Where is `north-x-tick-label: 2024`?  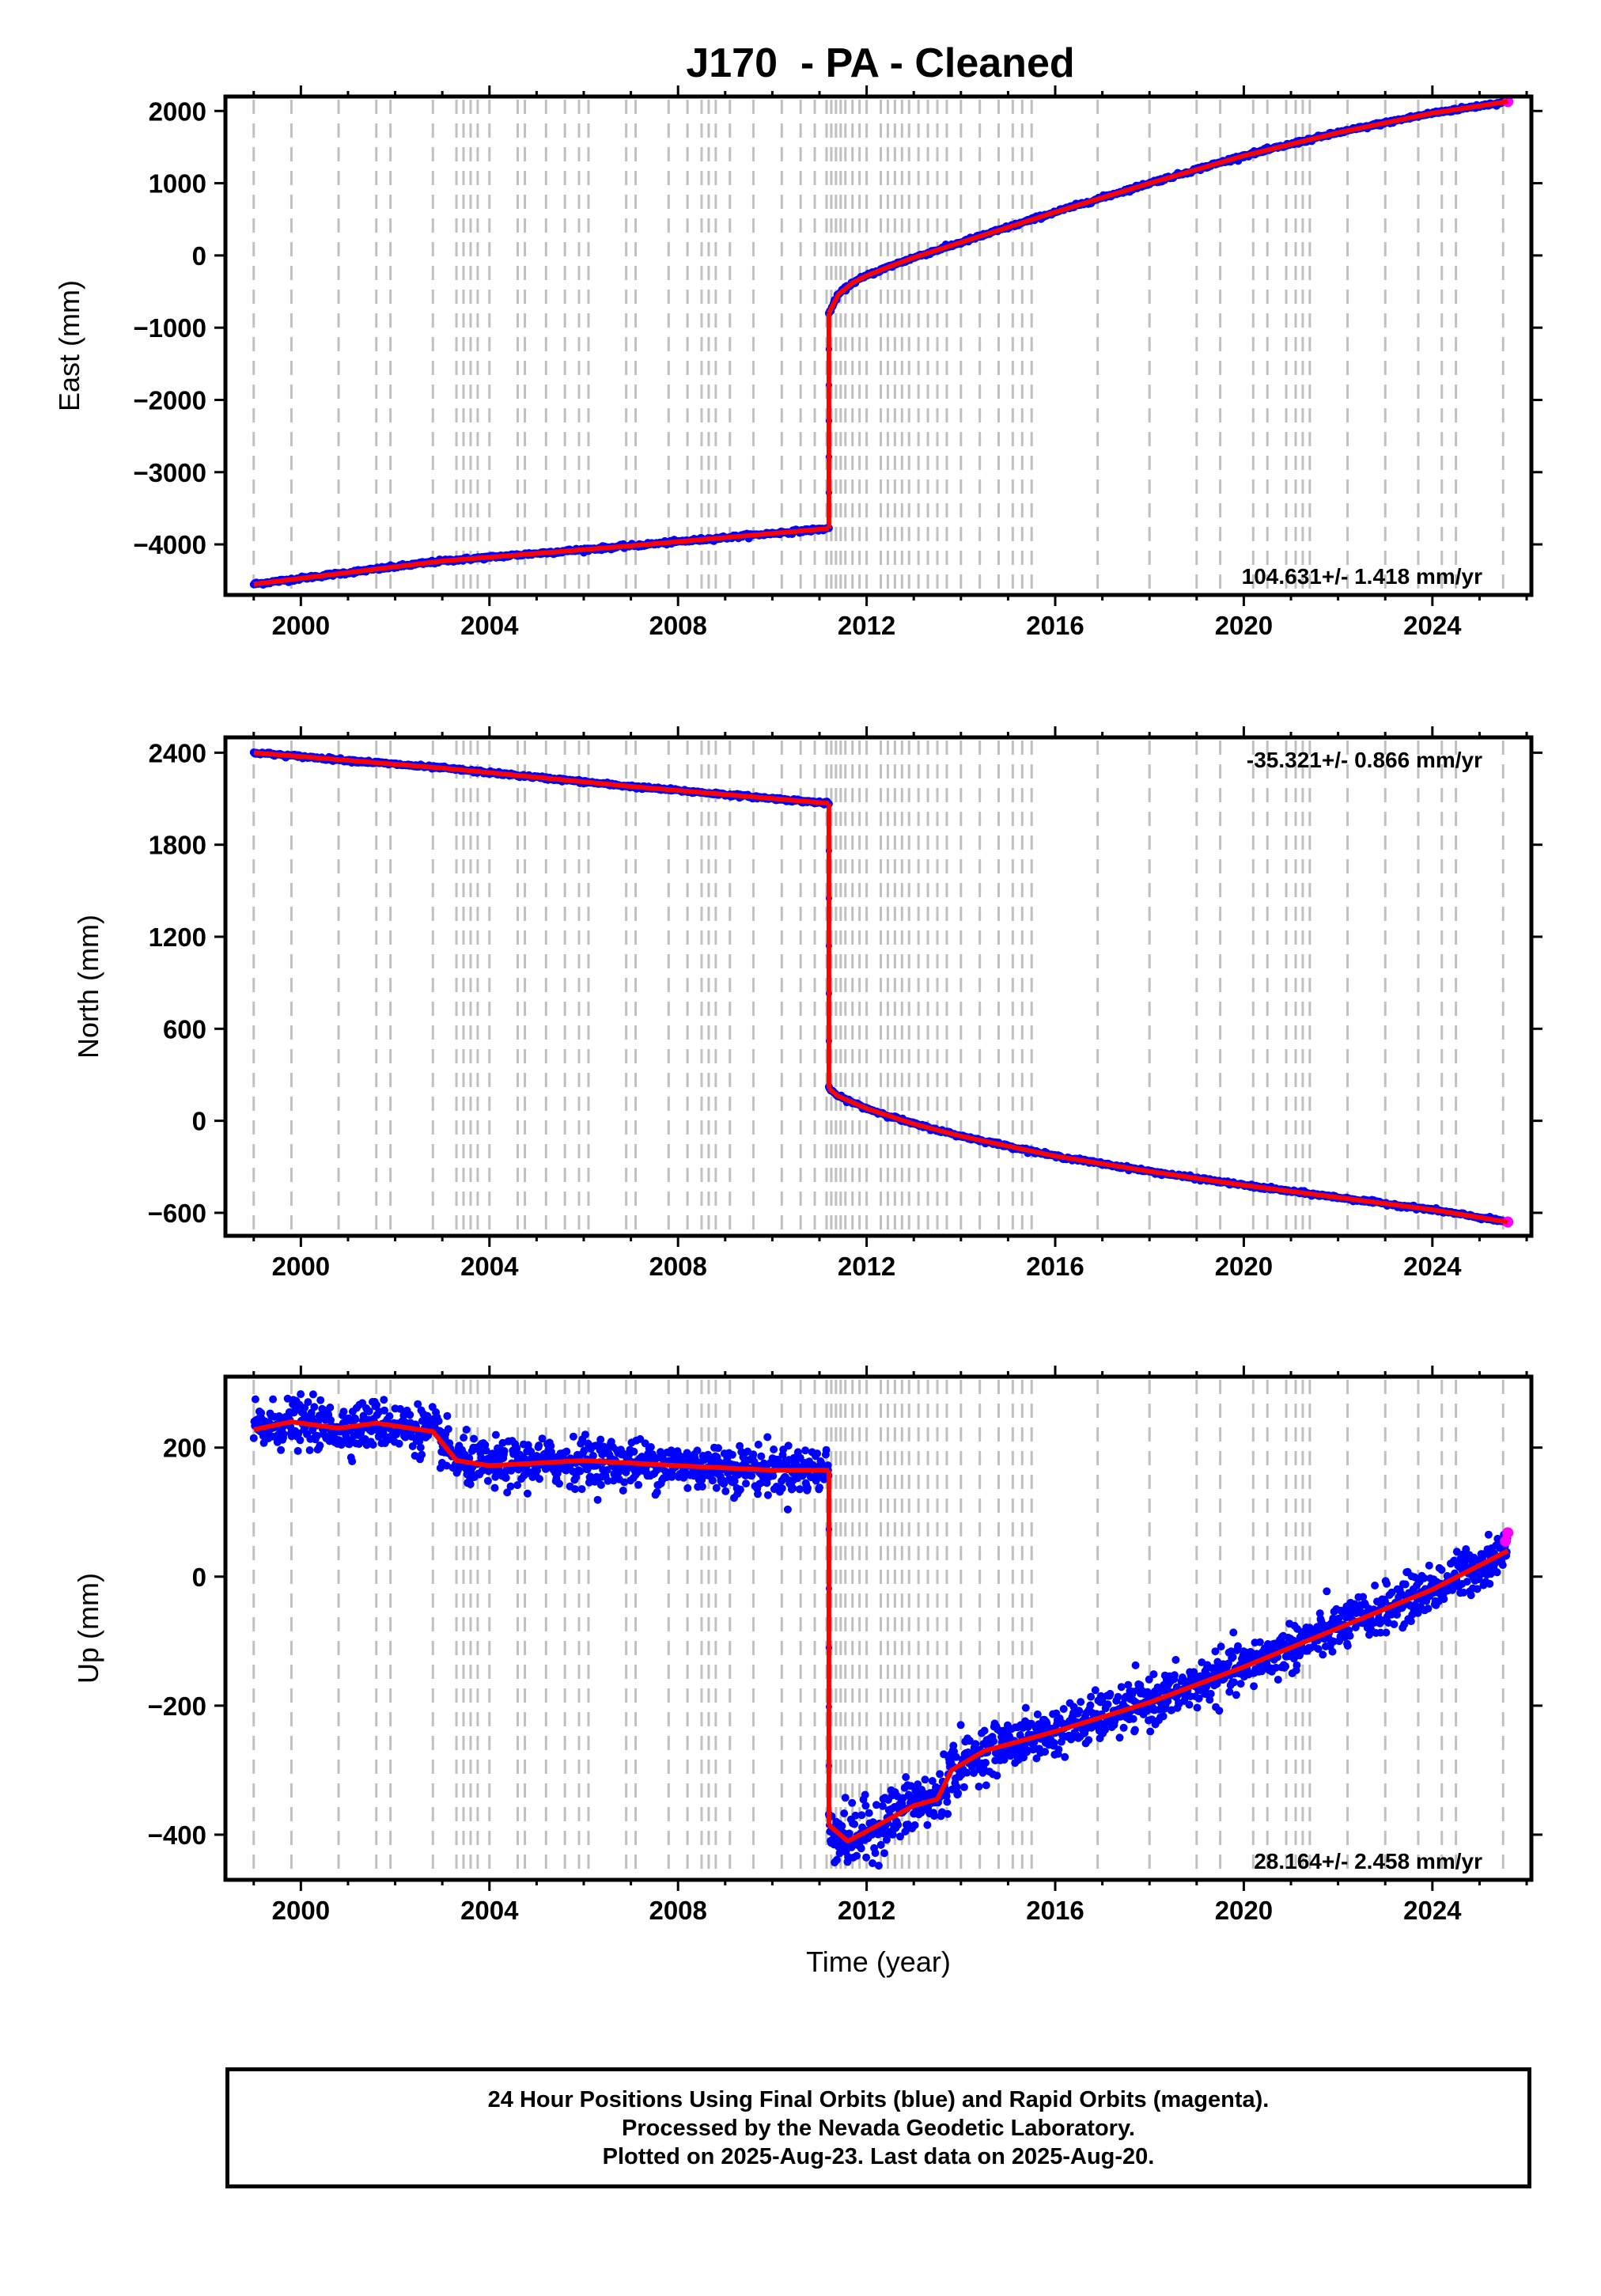 north-x-tick-label: 2024 is located at coordinates (1433, 1266).